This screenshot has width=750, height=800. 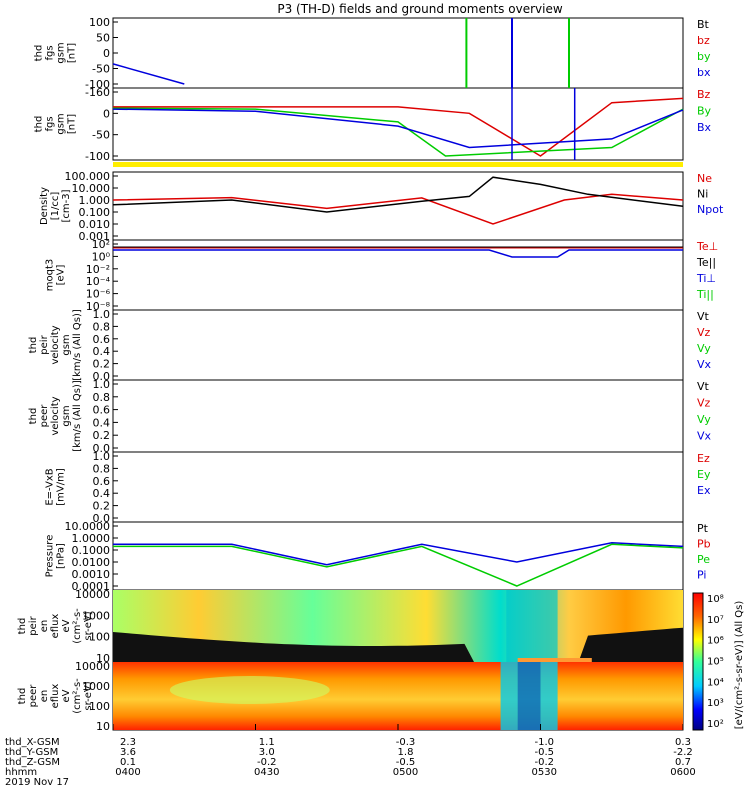 What do you see at coordinates (21, 772) in the screenshot?
I see `footer-label: hhmm` at bounding box center [21, 772].